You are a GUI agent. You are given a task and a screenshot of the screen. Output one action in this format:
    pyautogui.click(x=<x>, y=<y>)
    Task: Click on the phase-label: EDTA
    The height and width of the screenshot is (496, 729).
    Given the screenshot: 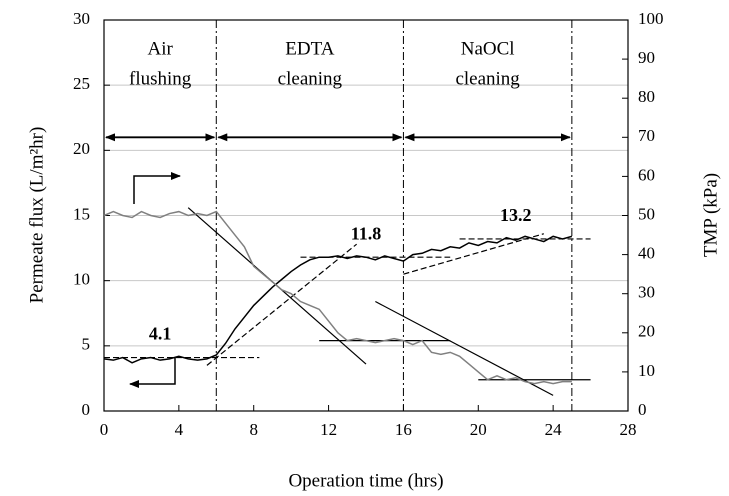 What is the action you would take?
    pyautogui.click(x=309, y=48)
    